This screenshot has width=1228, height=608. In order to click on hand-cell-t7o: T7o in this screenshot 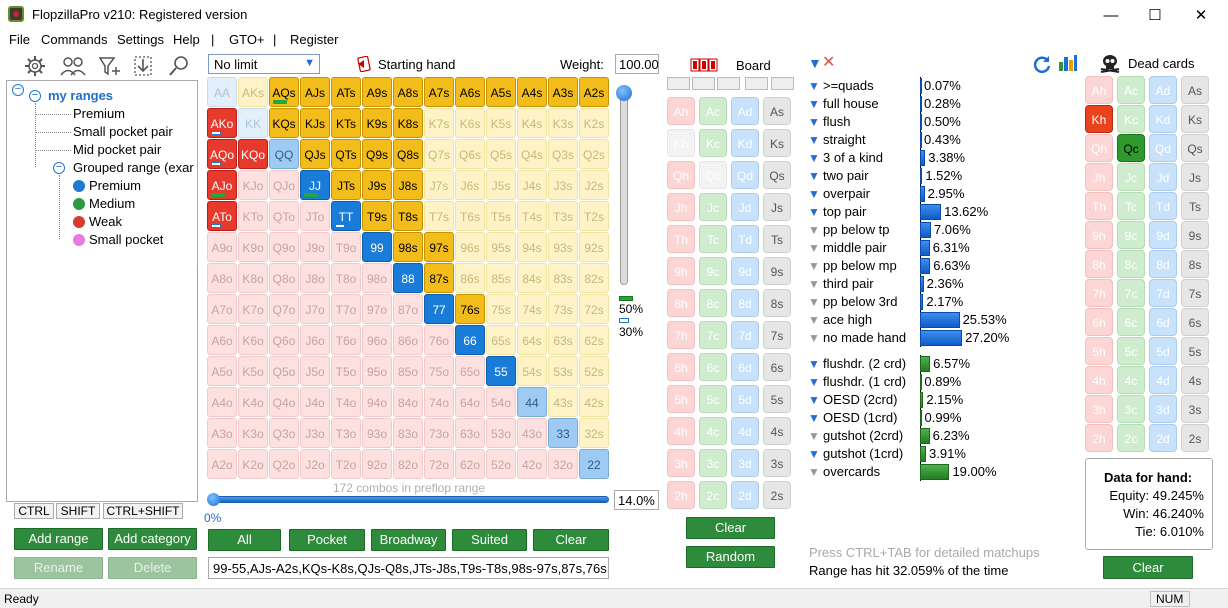, I will do `click(346, 309)`.